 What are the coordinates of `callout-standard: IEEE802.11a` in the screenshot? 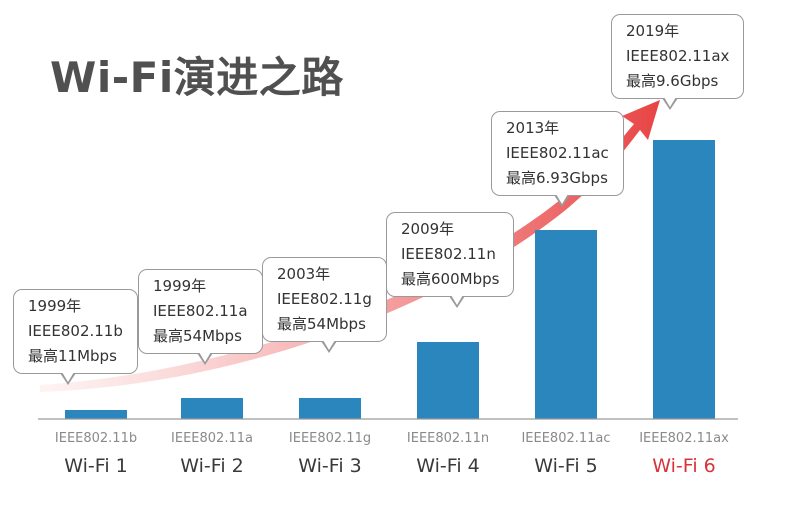 It's located at (200, 311).